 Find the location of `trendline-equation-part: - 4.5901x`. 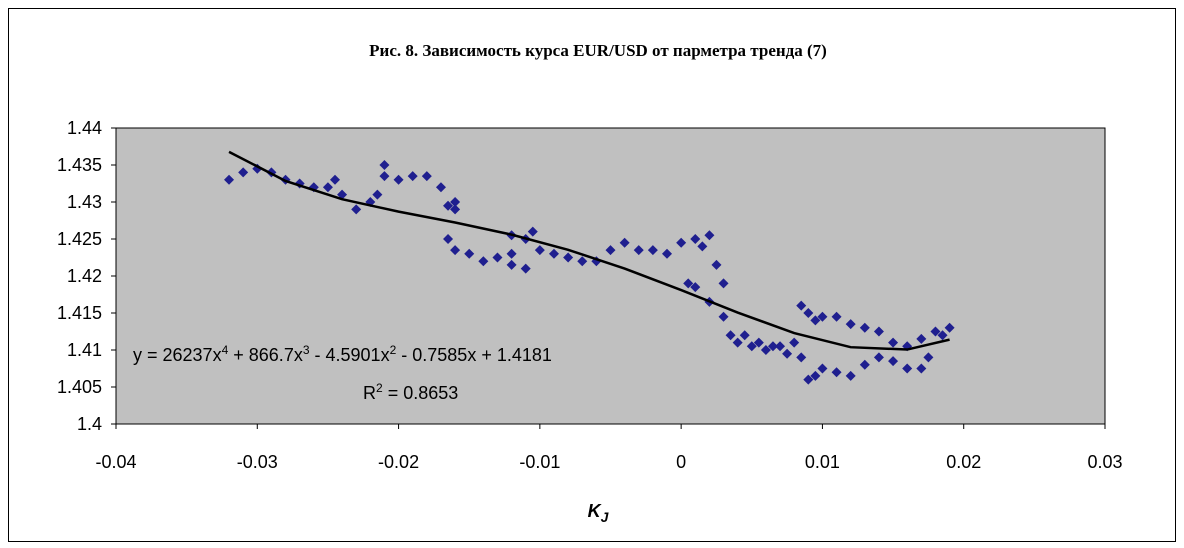

trendline-equation-part: - 4.5901x is located at coordinates (350, 355).